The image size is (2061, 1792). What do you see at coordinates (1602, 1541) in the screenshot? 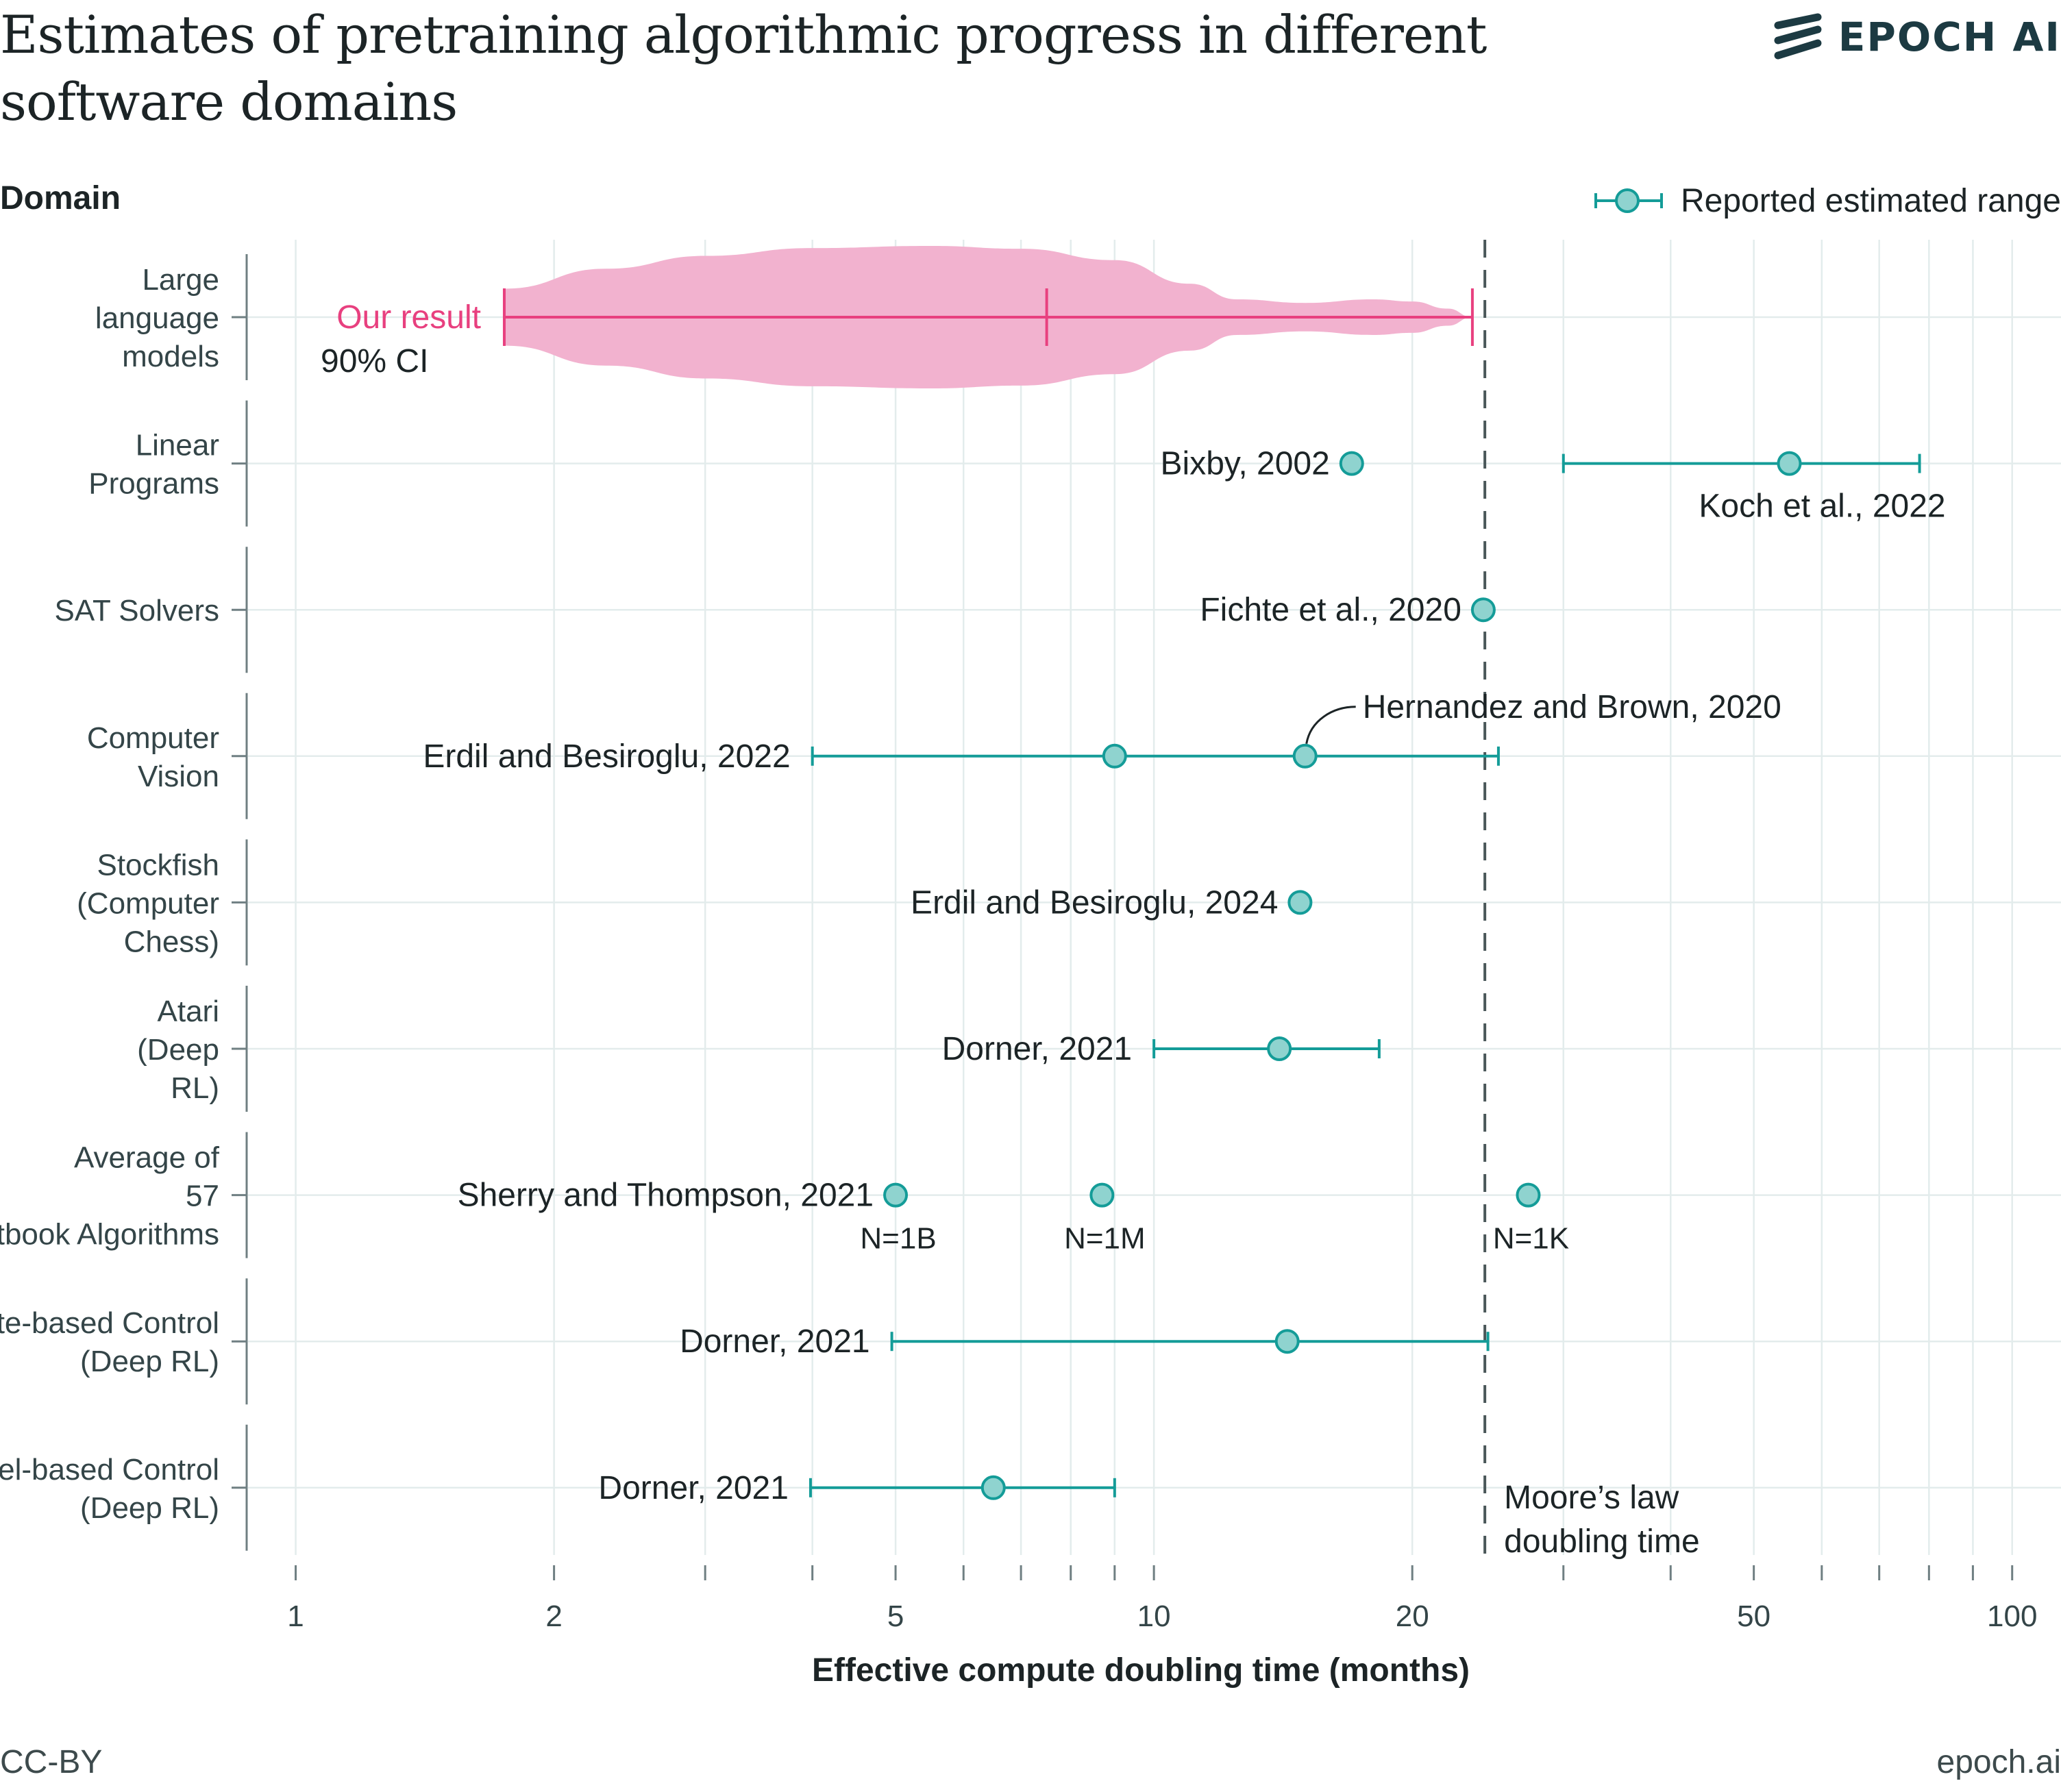
I see `moores-law-label: doubling time` at bounding box center [1602, 1541].